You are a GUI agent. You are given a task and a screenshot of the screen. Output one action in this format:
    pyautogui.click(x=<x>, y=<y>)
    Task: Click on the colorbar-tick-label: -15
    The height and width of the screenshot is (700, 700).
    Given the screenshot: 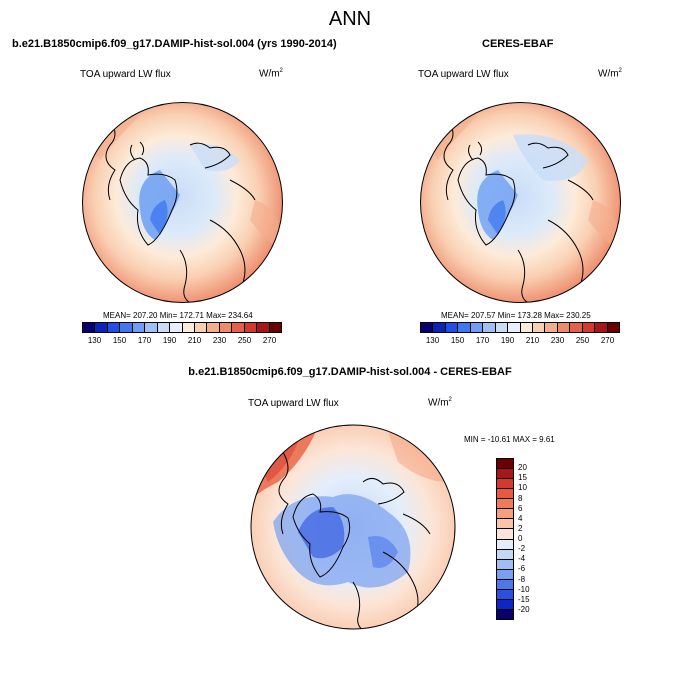 What is the action you would take?
    pyautogui.click(x=524, y=599)
    